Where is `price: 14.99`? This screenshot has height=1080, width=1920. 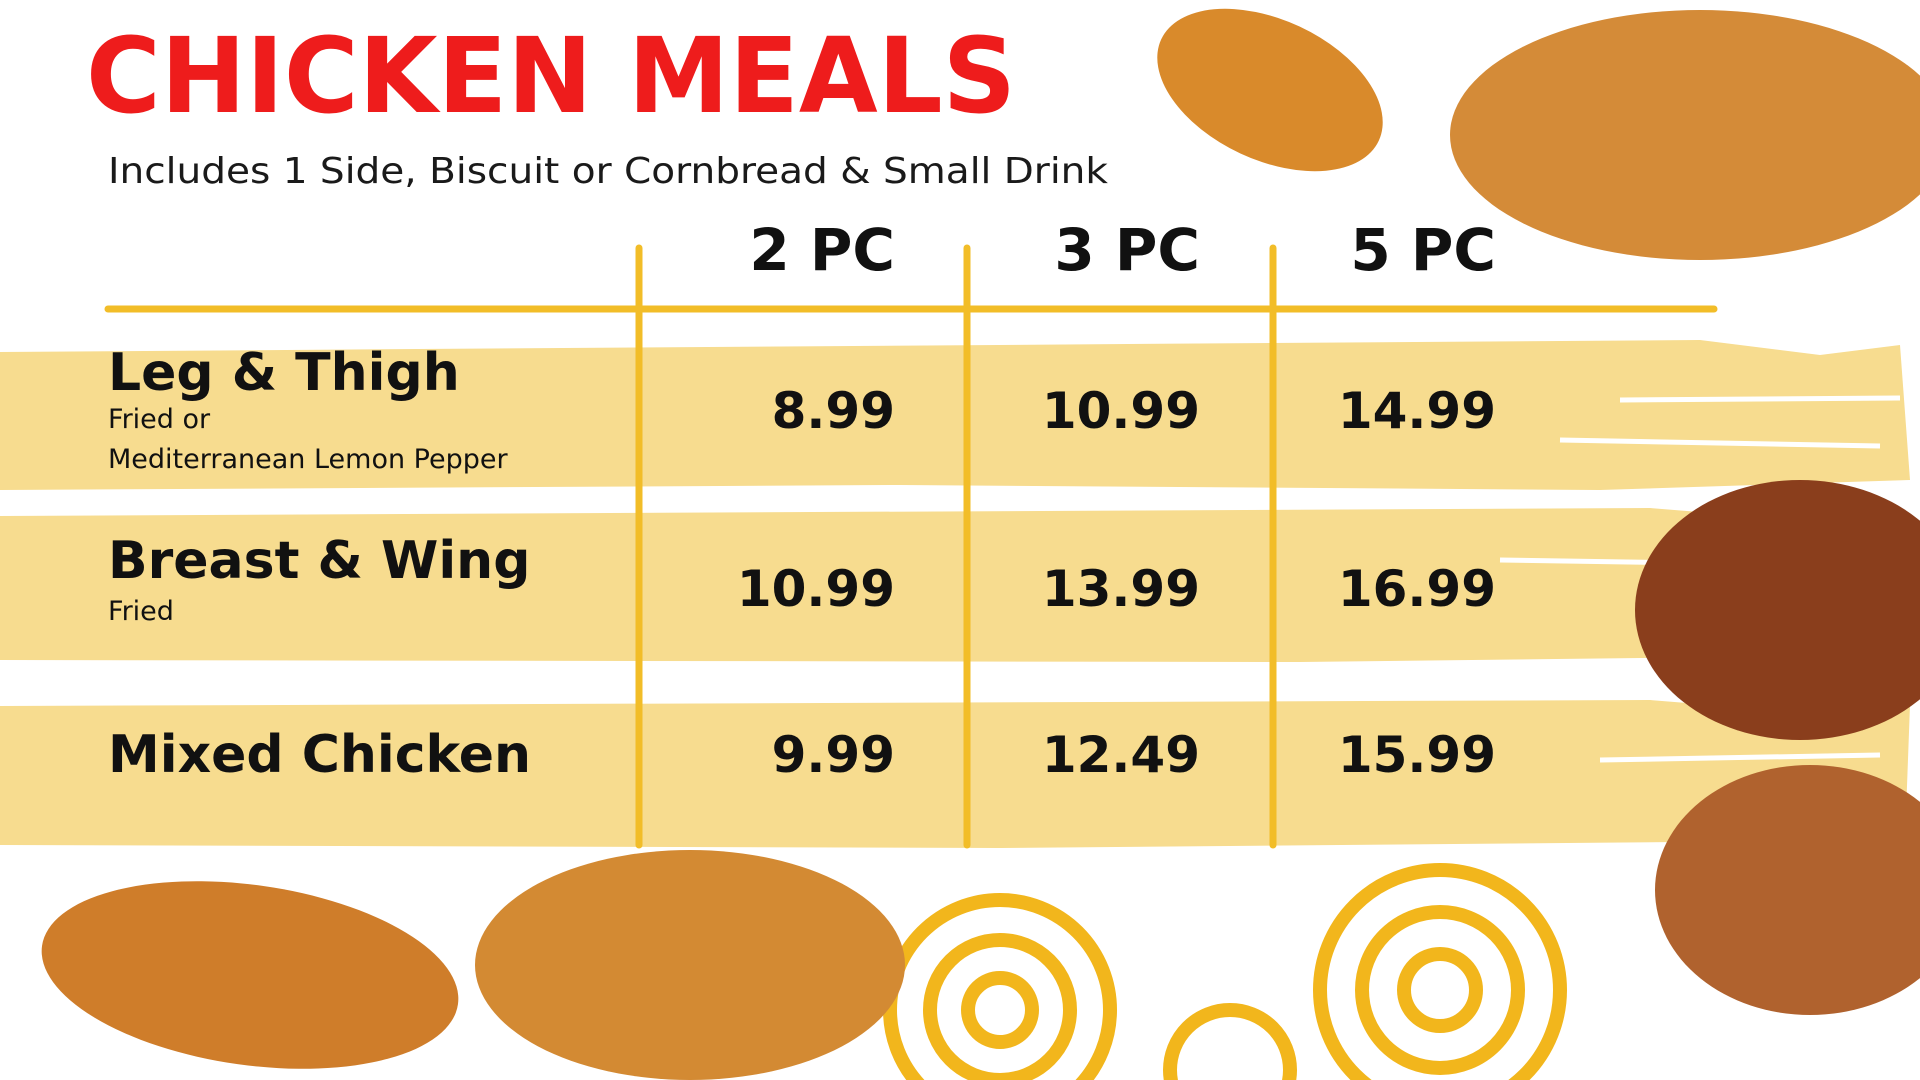
price: 14.99 is located at coordinates (1417, 411).